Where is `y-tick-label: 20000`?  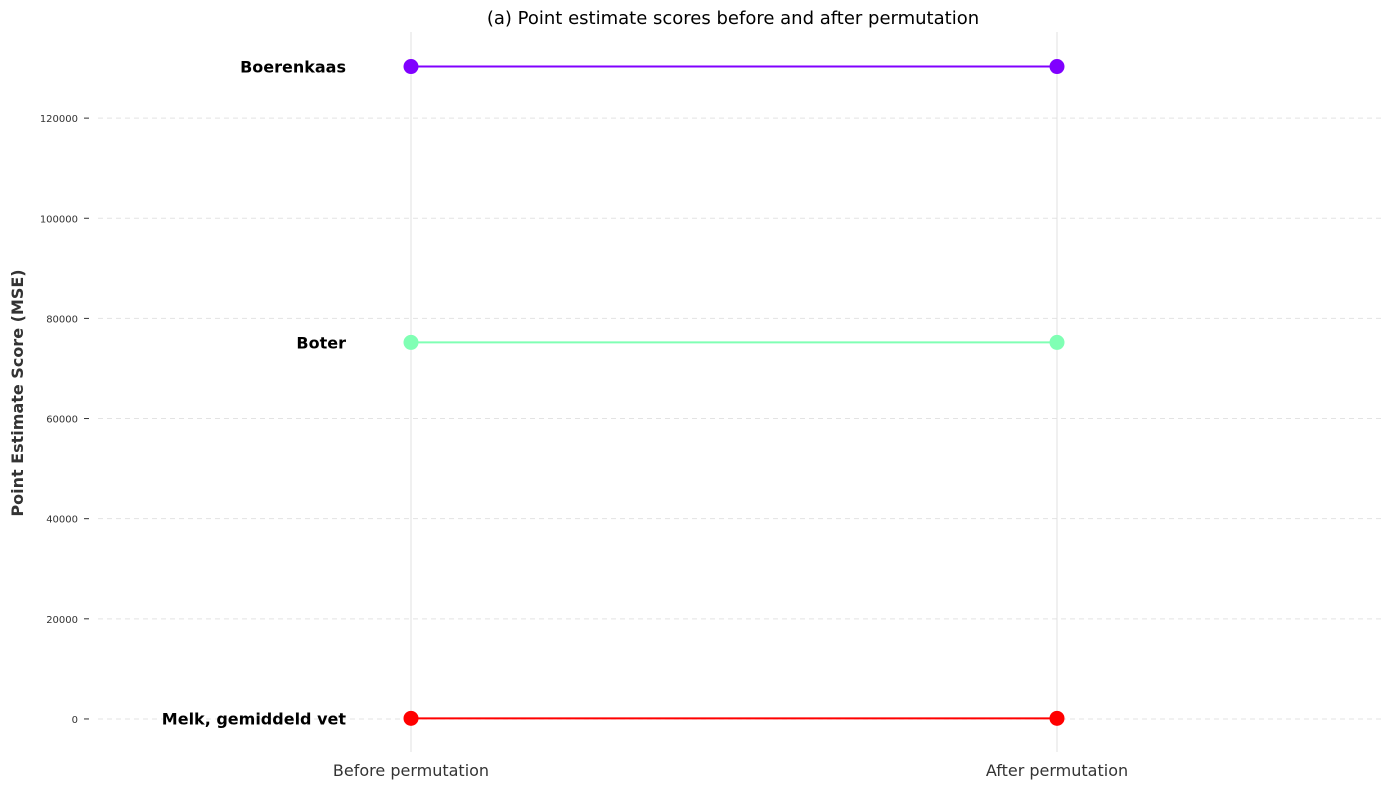
y-tick-label: 20000 is located at coordinates (62, 620).